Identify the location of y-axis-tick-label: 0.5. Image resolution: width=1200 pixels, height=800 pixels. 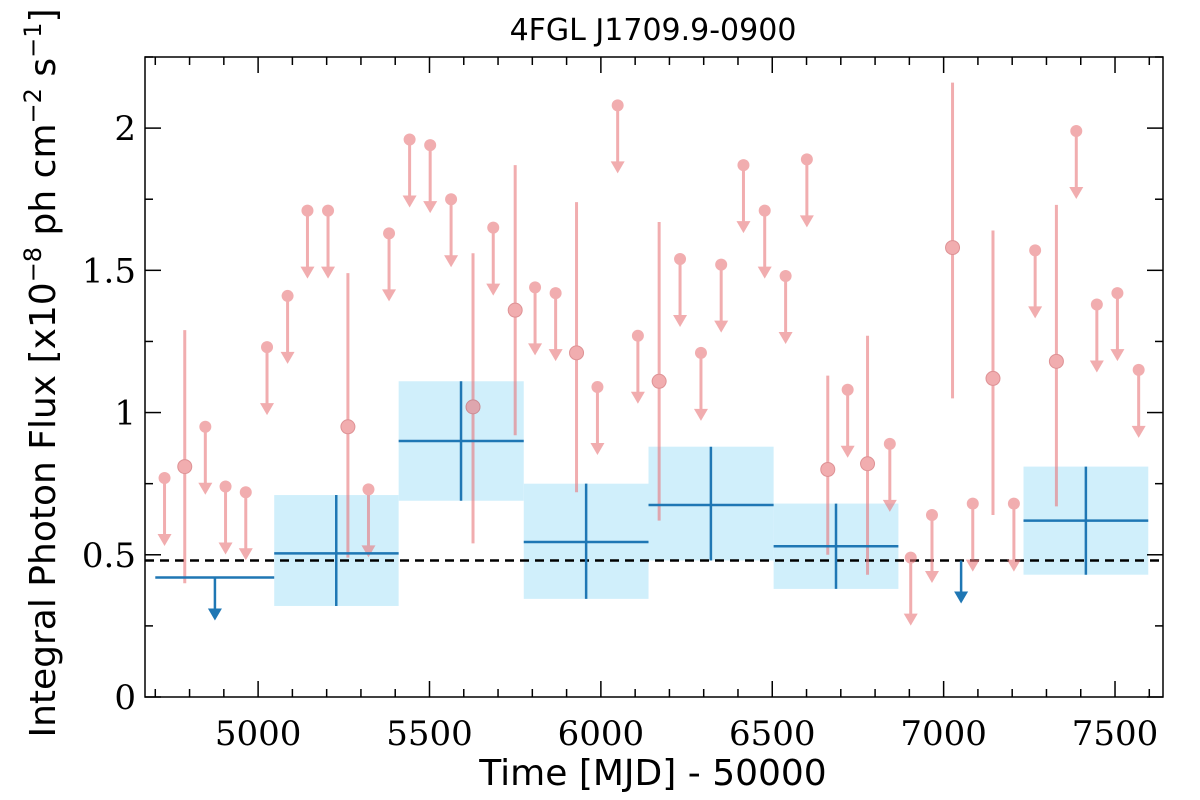
(109, 556).